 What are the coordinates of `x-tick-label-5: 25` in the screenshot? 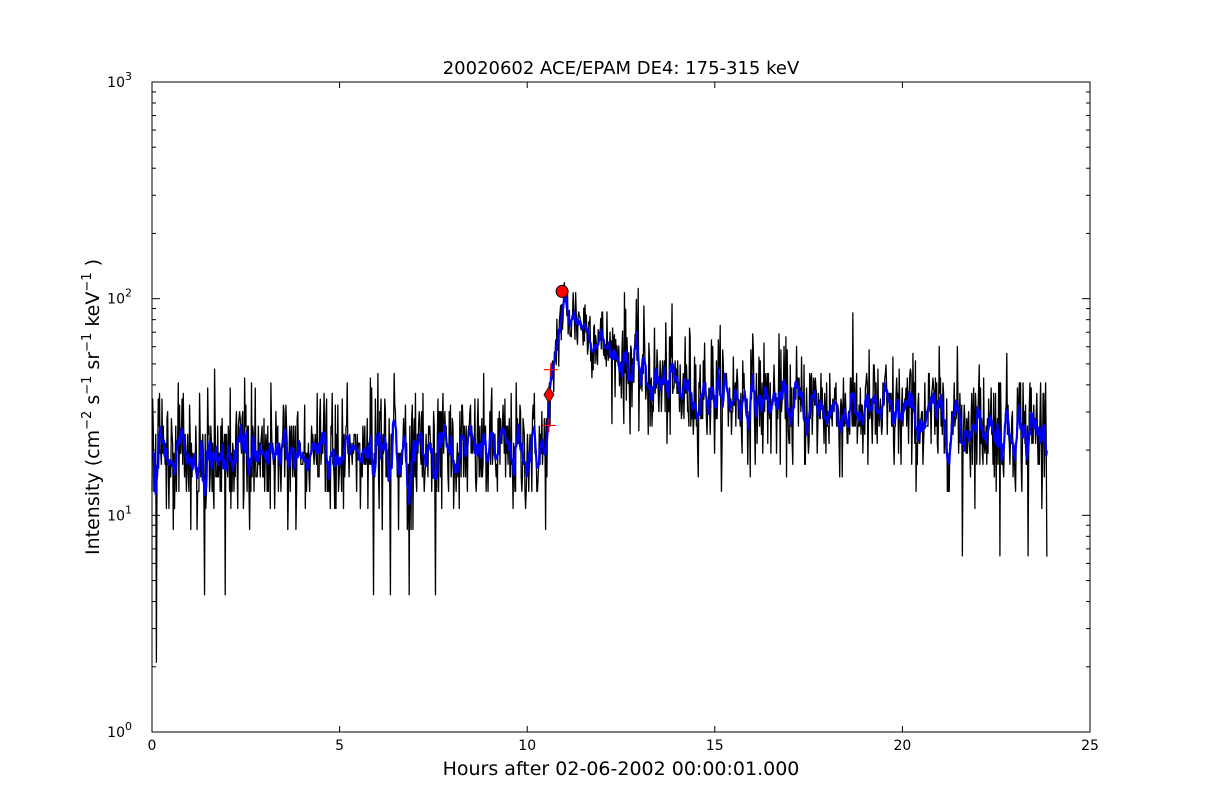 It's located at (1090, 746).